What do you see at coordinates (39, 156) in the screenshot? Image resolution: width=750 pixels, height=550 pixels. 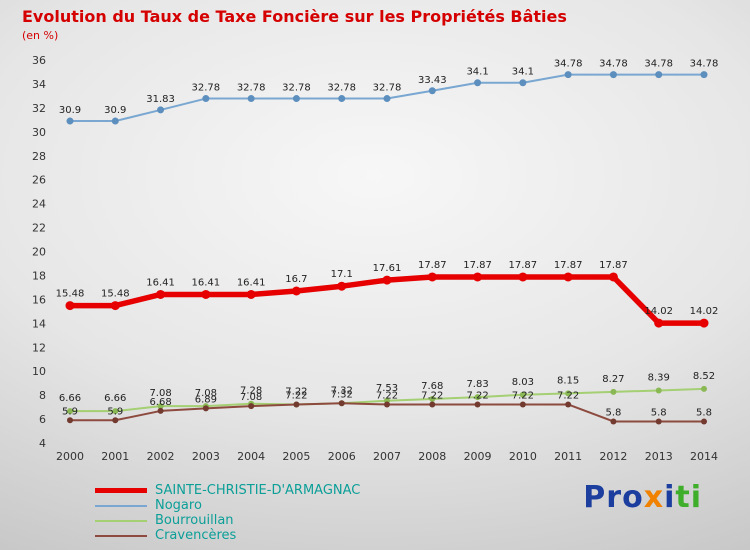 I see `y-tick-label: 28` at bounding box center [39, 156].